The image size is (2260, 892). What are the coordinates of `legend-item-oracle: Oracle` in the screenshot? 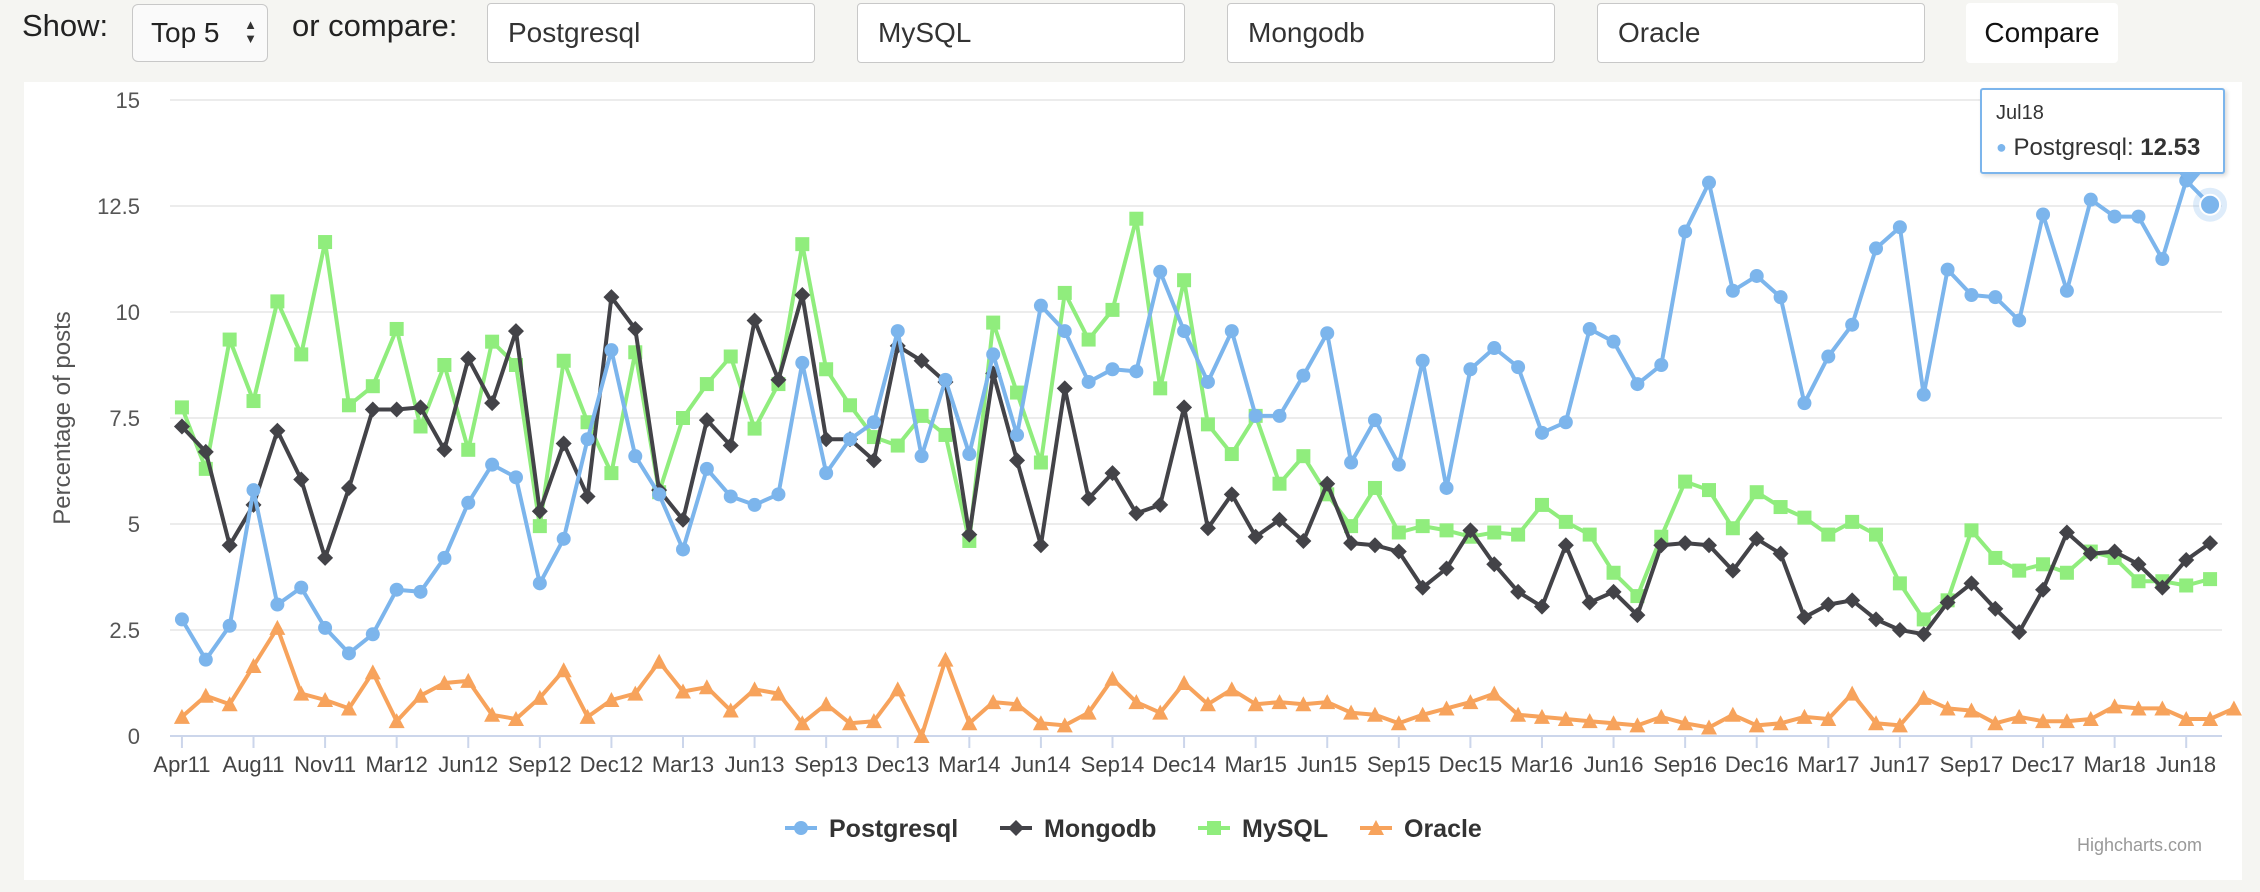 It's located at (1443, 829).